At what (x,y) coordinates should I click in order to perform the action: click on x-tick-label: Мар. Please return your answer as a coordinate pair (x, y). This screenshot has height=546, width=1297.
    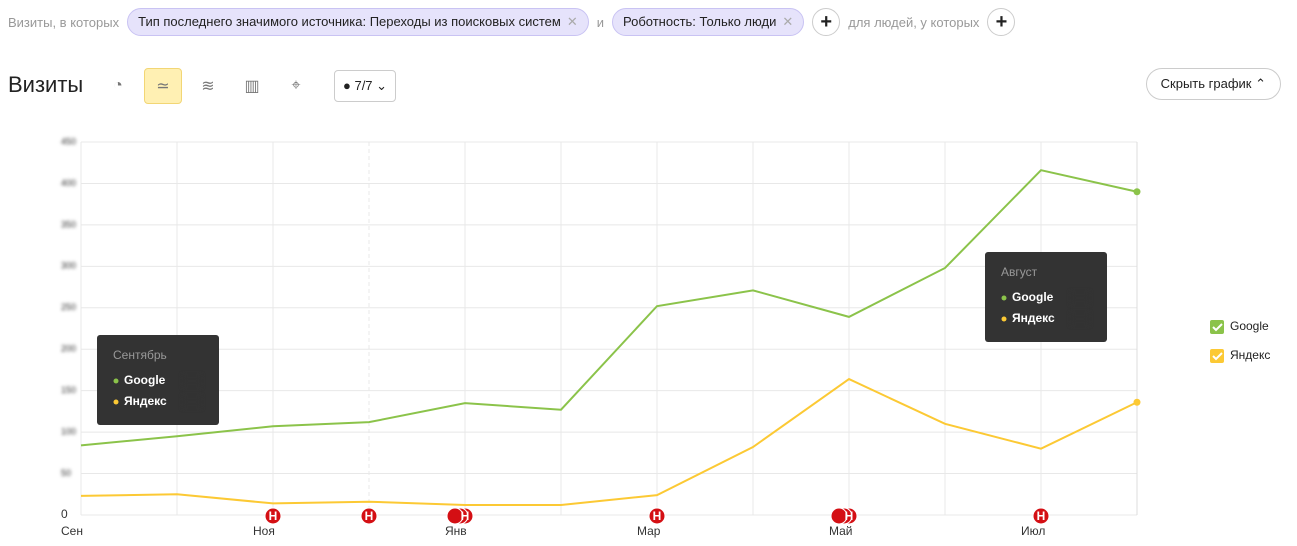
    Looking at the image, I should click on (649, 531).